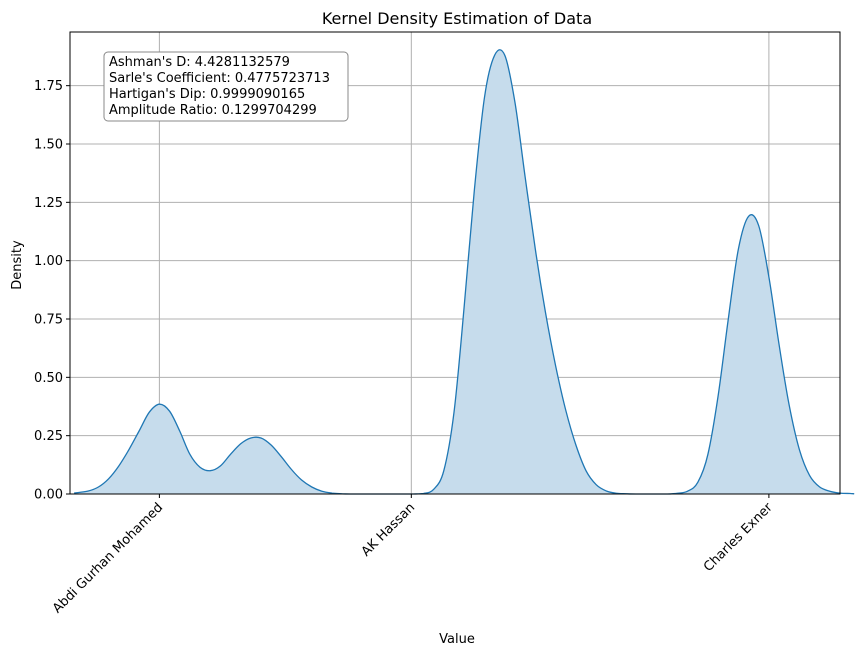 The image size is (855, 656). Describe the element at coordinates (457, 639) in the screenshot. I see `x-axis-title: Value` at that location.